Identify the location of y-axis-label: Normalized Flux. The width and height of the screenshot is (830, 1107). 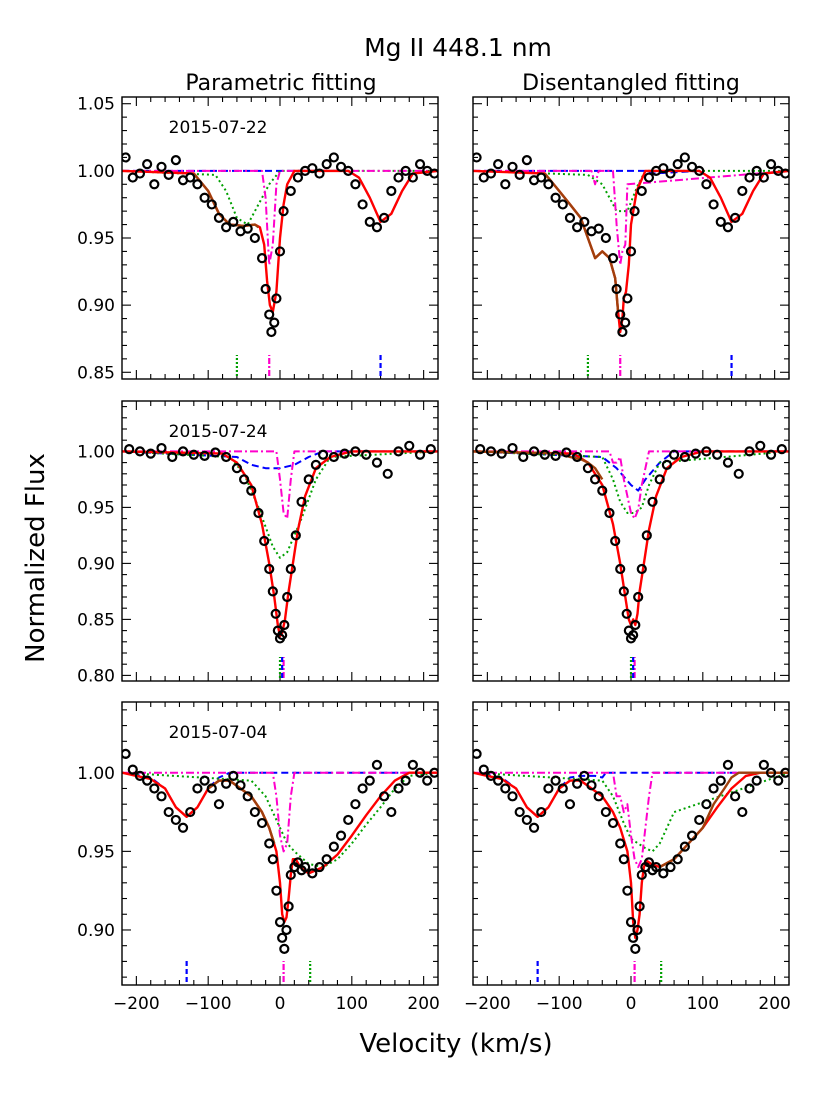
(36, 558).